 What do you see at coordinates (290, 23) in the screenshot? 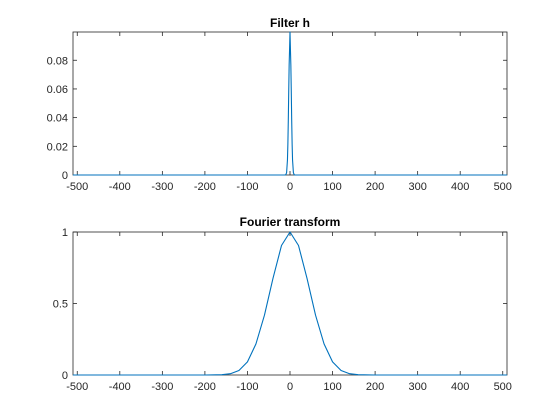
I see `chart-title: Filter h` at bounding box center [290, 23].